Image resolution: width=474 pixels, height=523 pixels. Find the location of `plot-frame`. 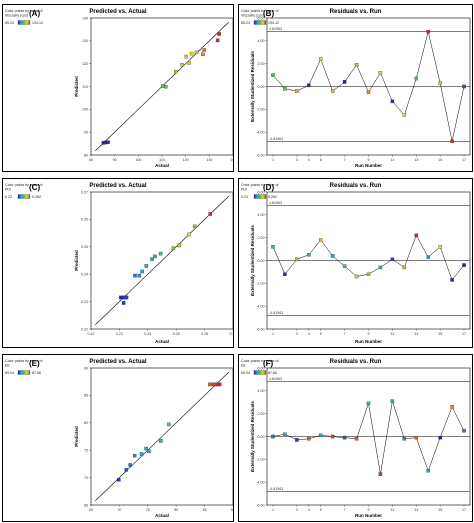

plot-frame is located at coordinates (161, 260).